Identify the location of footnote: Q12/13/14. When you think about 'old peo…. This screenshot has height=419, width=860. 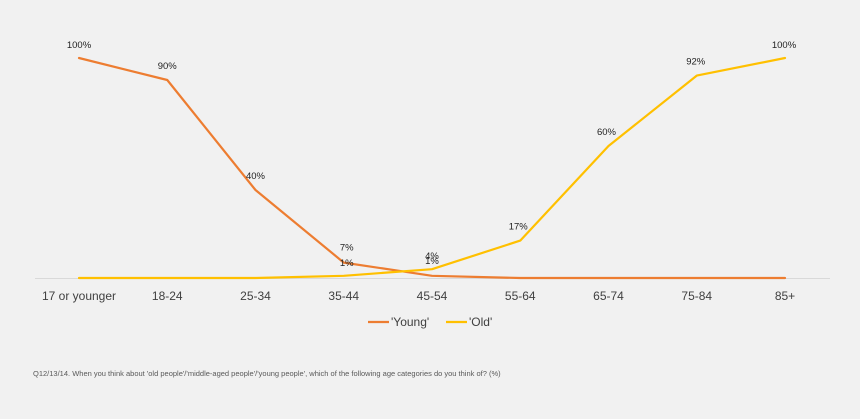
(267, 373).